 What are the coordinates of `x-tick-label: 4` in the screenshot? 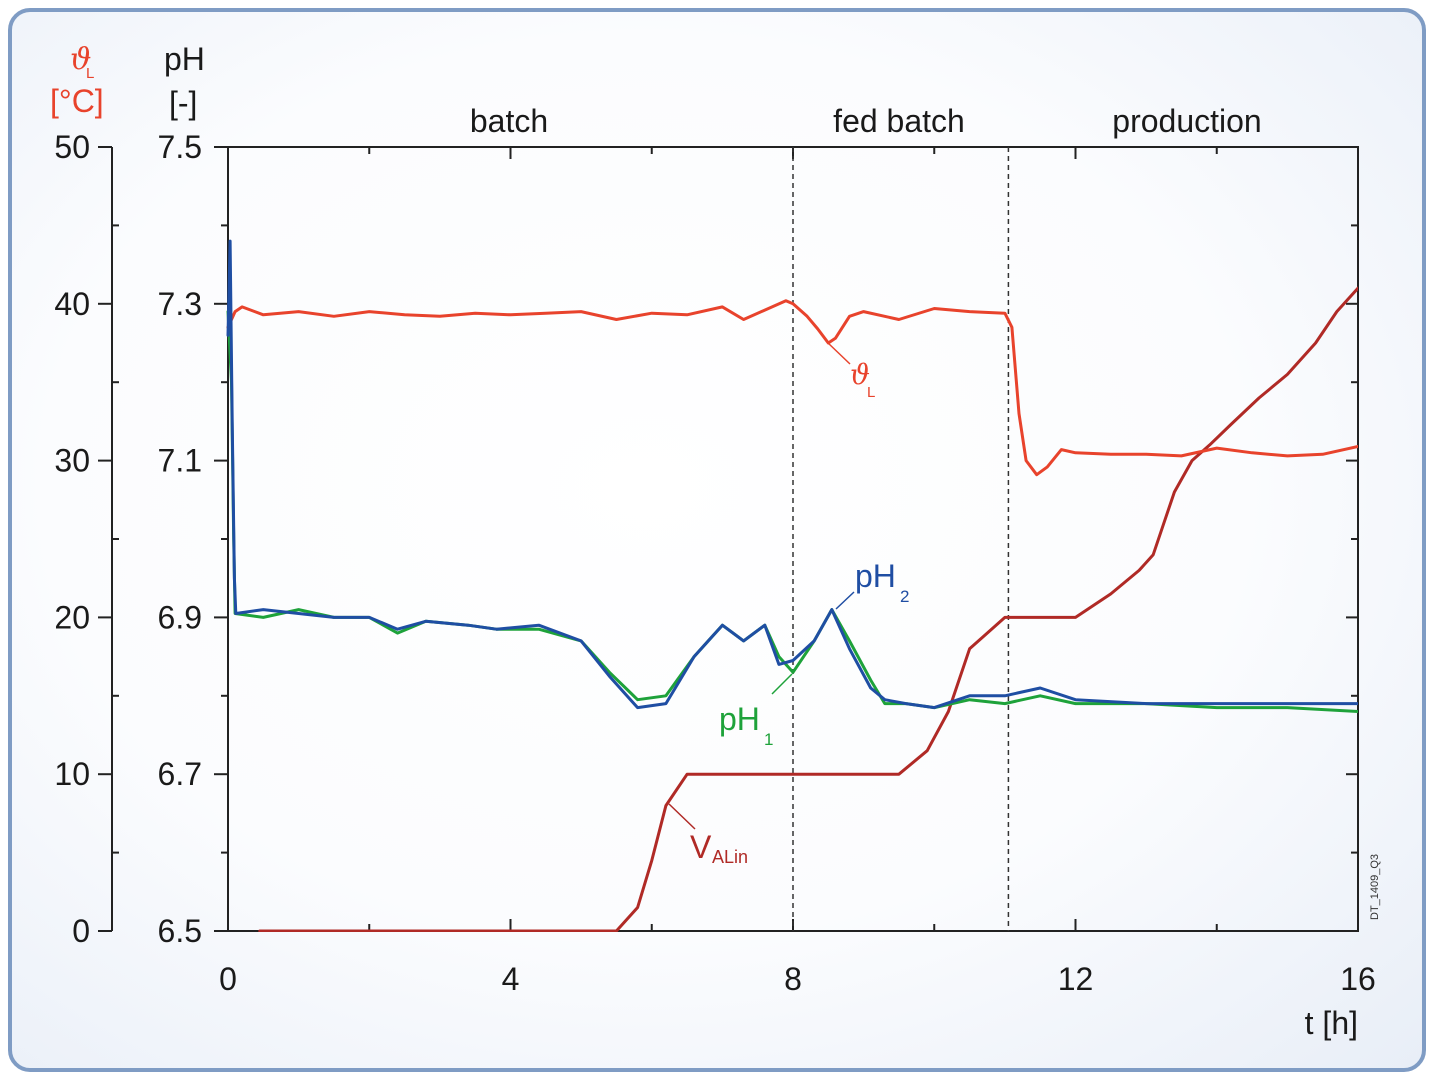 It's located at (511, 979).